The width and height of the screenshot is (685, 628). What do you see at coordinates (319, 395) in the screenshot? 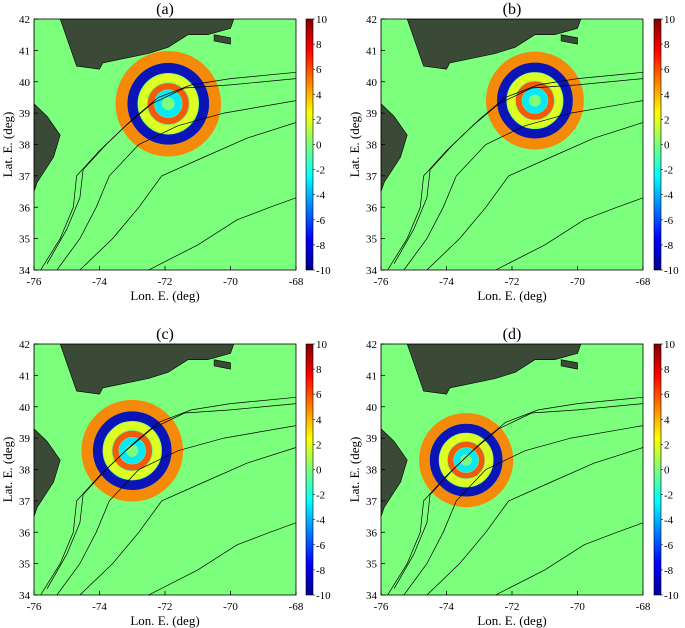
I see `colorbar-tick-label: 6` at bounding box center [319, 395].